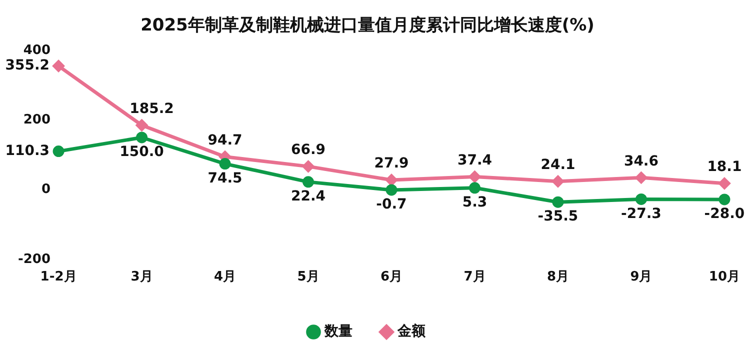 The height and width of the screenshot is (349, 750). I want to click on chart-title: 2025年制革及制鞋机械进口量值月度累计同比增长速度(%), so click(367, 26).